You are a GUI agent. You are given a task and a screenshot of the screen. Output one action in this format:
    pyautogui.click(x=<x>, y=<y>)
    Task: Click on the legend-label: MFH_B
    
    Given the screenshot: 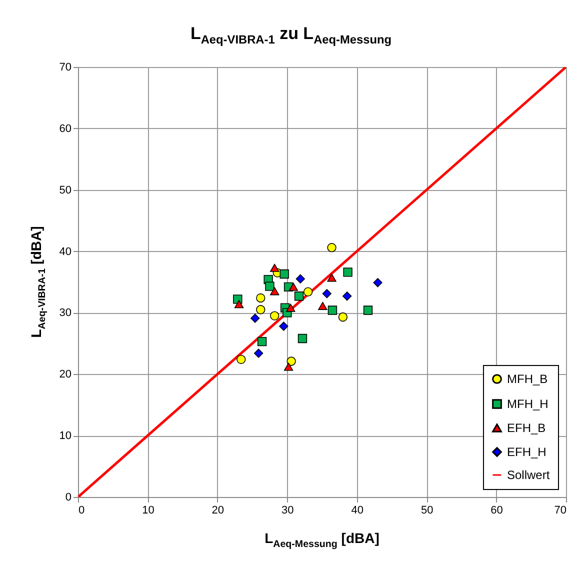 What is the action you would take?
    pyautogui.click(x=527, y=379)
    